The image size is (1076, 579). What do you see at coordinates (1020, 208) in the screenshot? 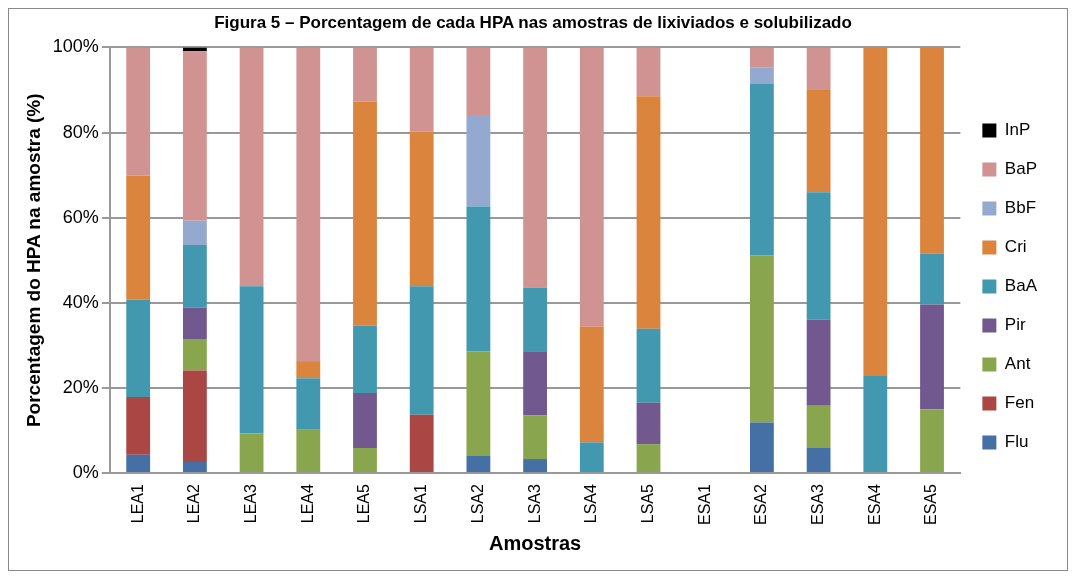
I see `legend-label: BbF` at bounding box center [1020, 208].